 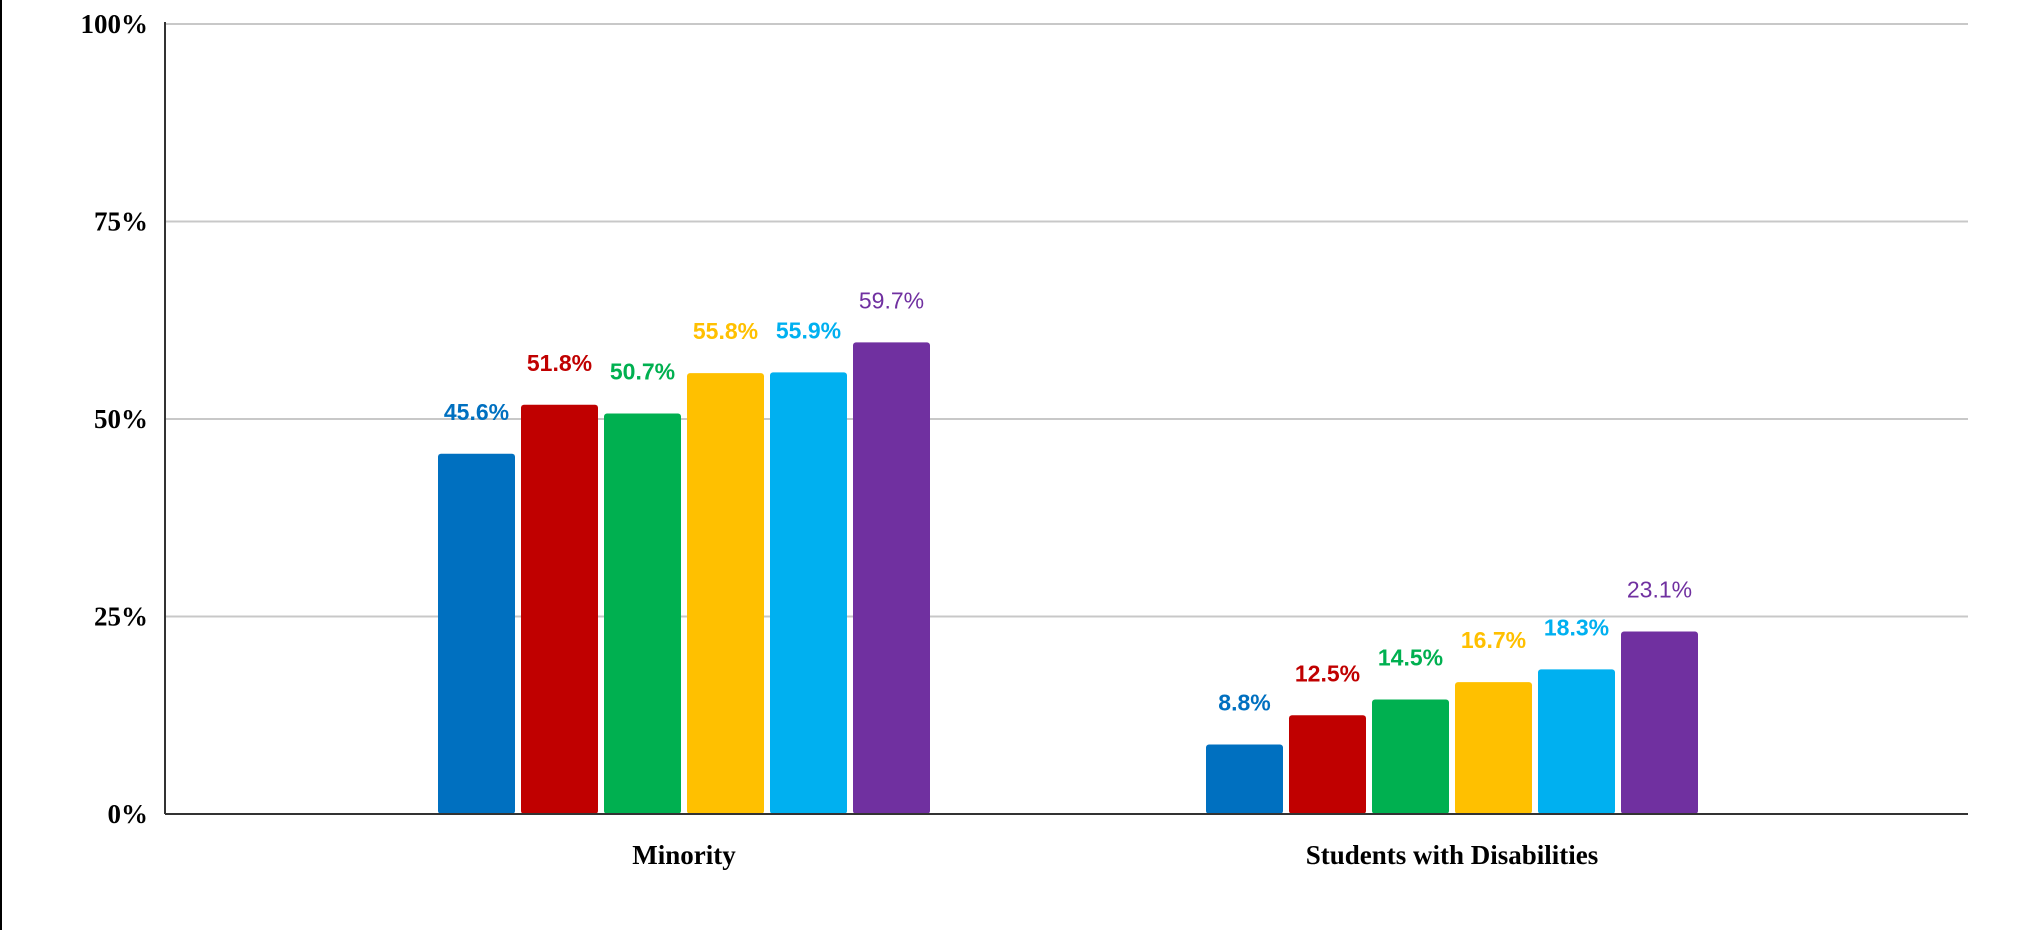 What do you see at coordinates (1115, 855) in the screenshot?
I see `x-axis-categories: Minority Students with Disabilities` at bounding box center [1115, 855].